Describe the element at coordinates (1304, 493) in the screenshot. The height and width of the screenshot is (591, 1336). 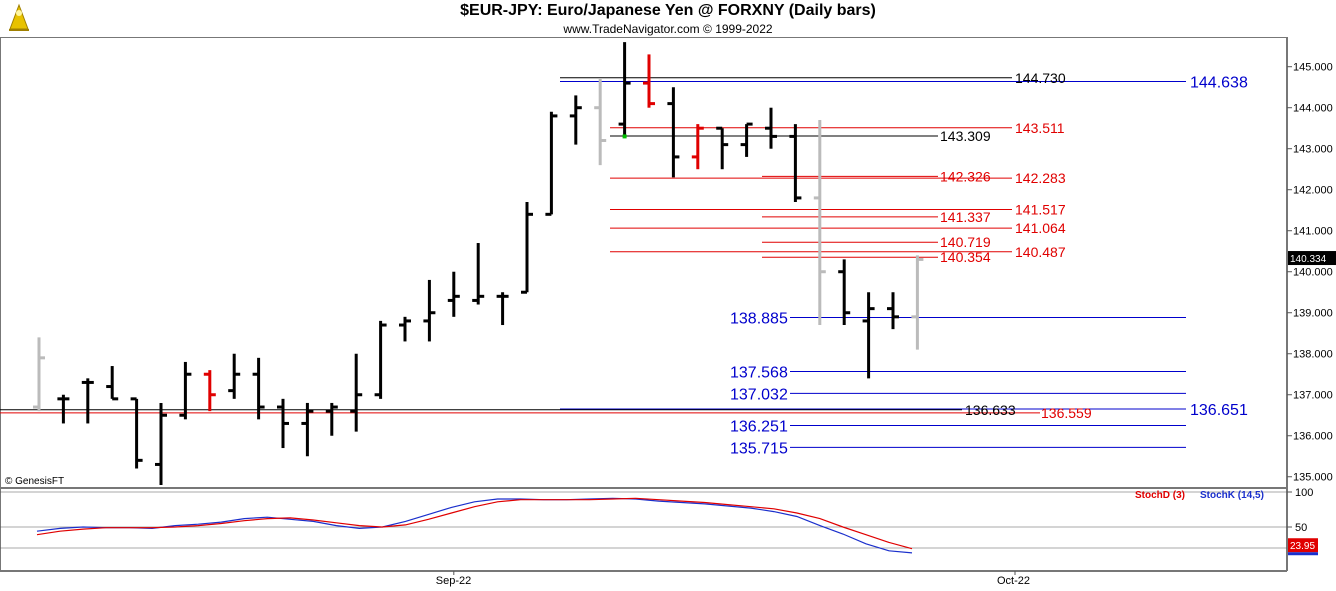
I see `stoch-tick-label: 100` at that location.